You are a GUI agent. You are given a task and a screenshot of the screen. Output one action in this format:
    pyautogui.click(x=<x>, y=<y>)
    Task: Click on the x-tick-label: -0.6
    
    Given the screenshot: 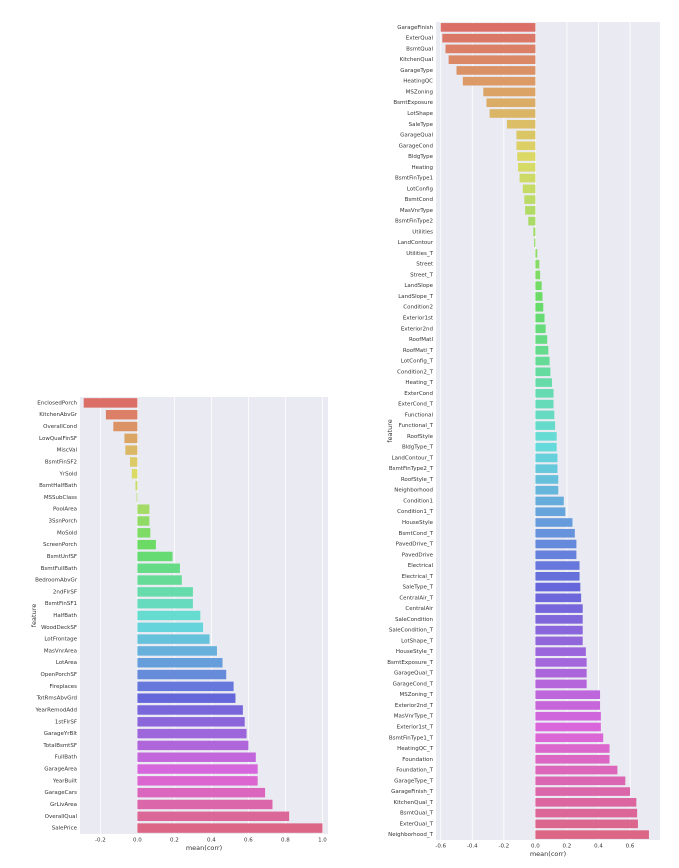 What is the action you would take?
    pyautogui.click(x=440, y=847)
    